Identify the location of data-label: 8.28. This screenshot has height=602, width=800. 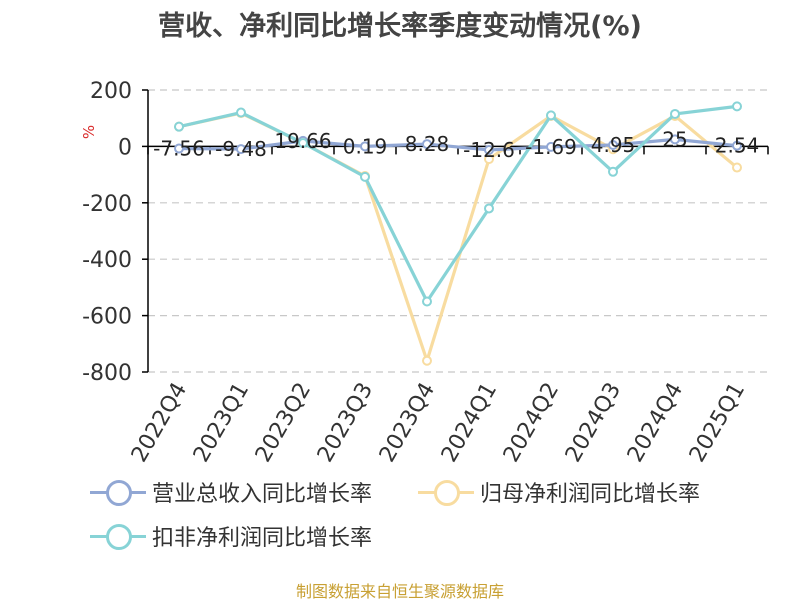
(427, 144).